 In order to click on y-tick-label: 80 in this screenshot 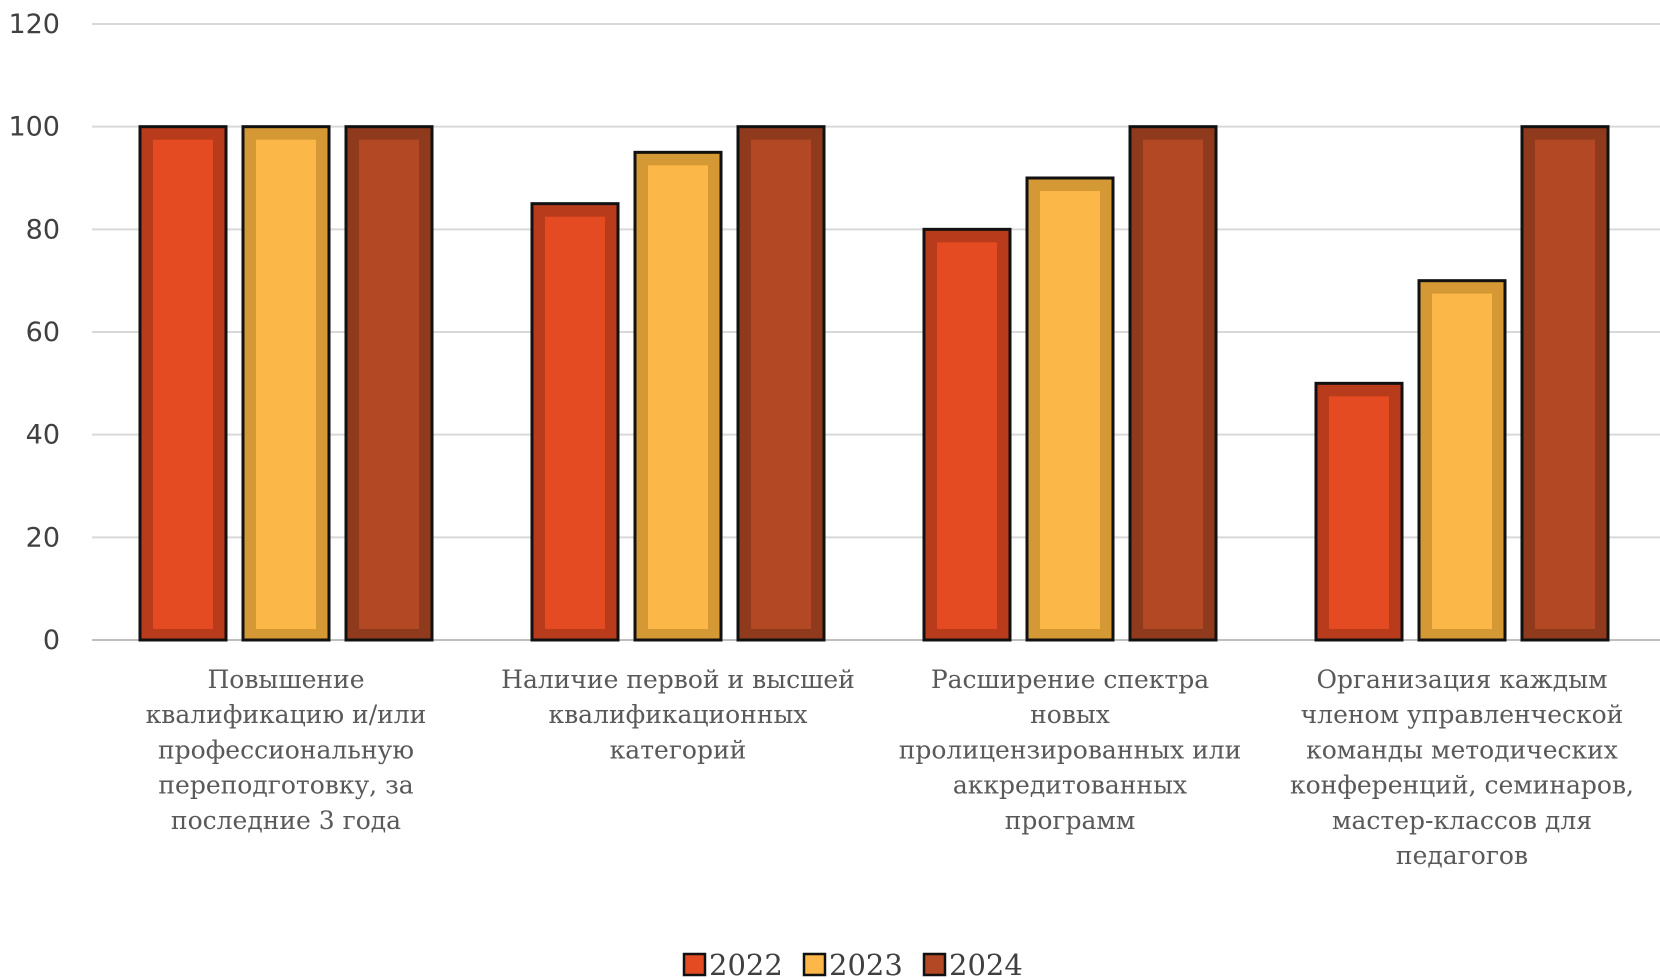, I will do `click(43, 229)`.